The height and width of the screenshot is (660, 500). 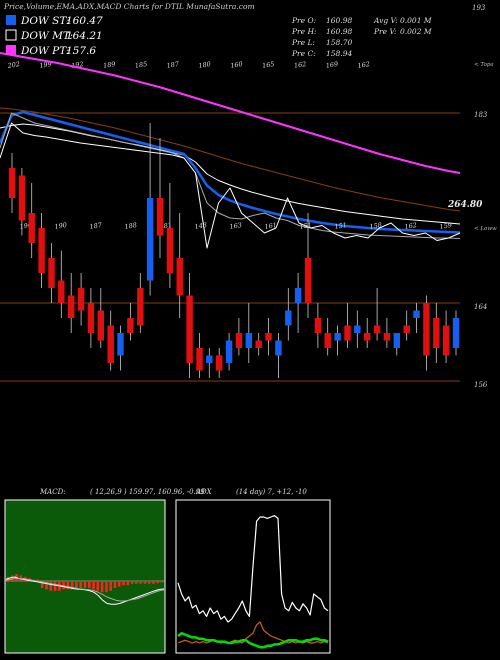 I want to click on price-axis-note: < Topa, so click(x=484, y=65).